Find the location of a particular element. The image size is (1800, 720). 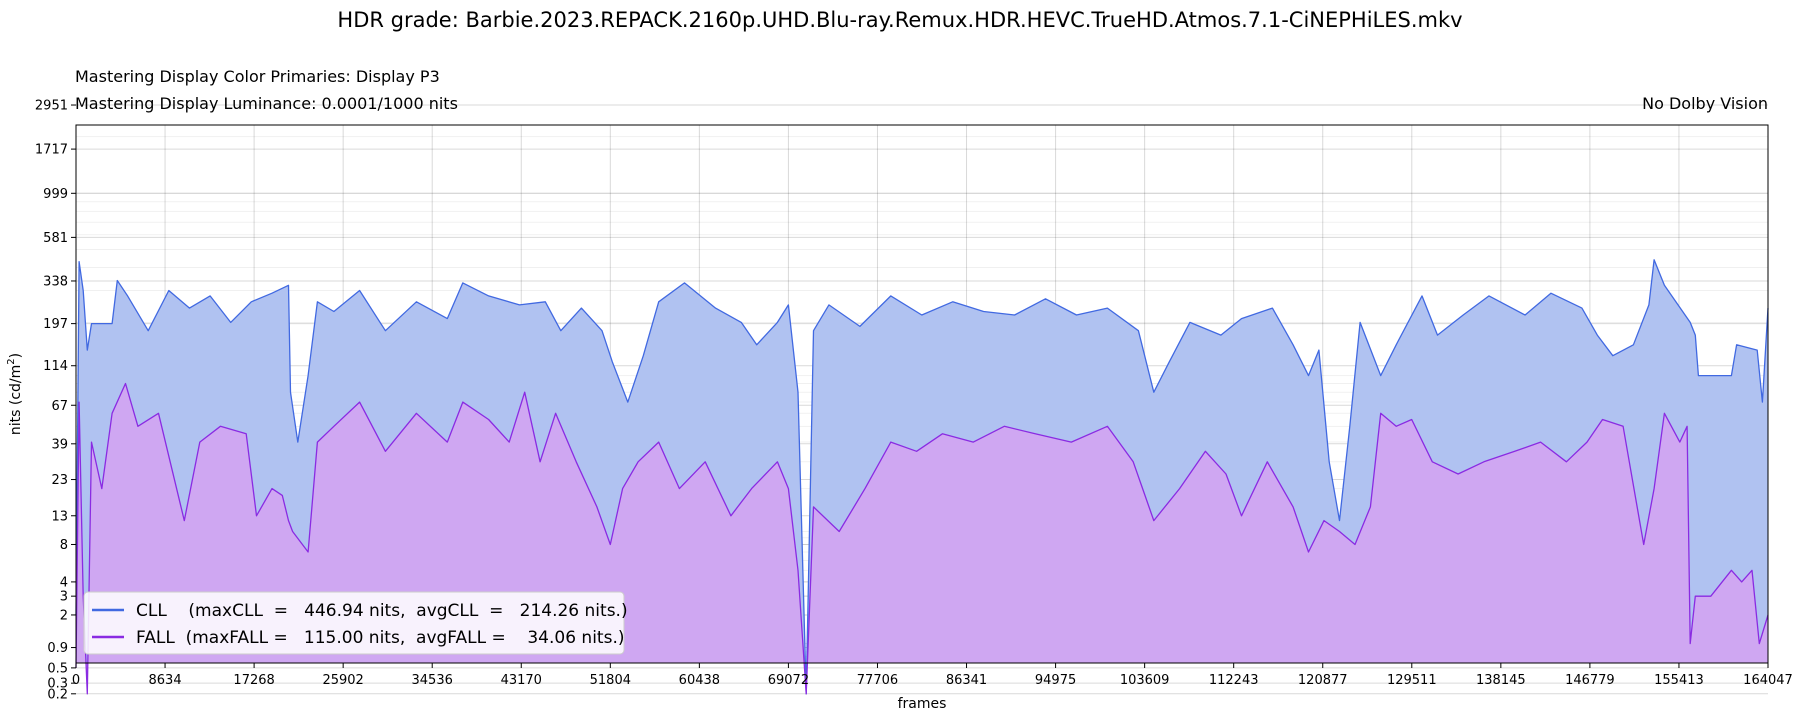

y-axis-label-text: nits (cd/m is located at coordinates (16, 400).